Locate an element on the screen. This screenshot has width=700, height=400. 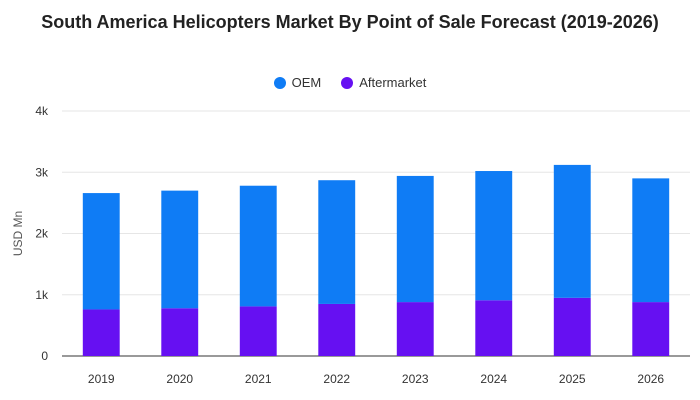
bar-oem-2019 is located at coordinates (101, 251).